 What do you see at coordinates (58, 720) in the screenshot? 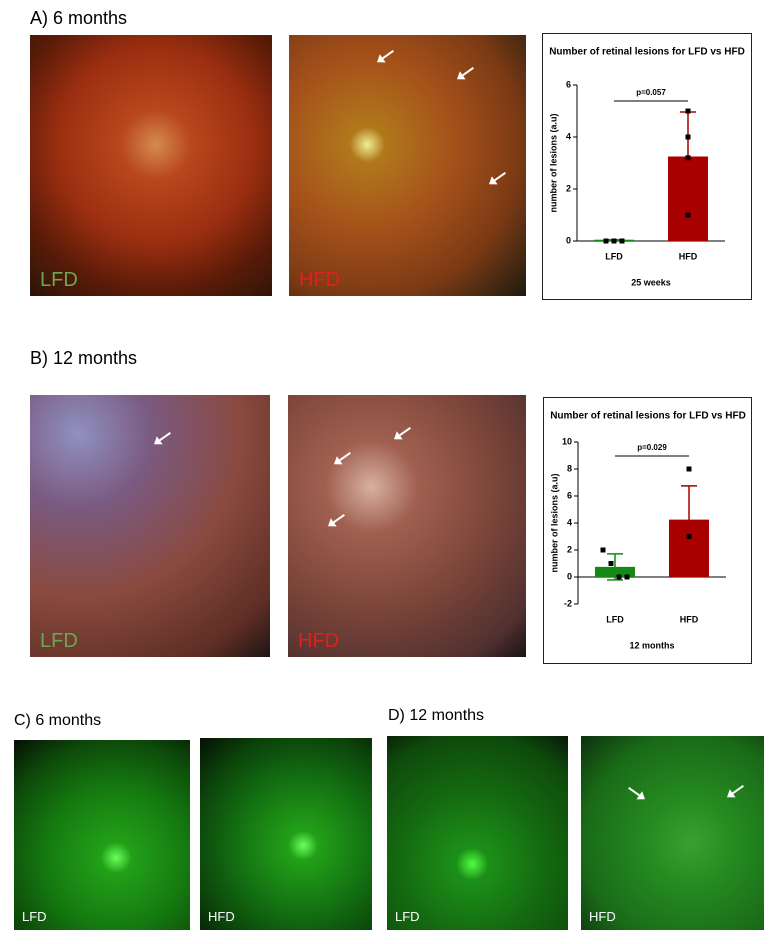
I see `section-heading: C) 6 months` at bounding box center [58, 720].